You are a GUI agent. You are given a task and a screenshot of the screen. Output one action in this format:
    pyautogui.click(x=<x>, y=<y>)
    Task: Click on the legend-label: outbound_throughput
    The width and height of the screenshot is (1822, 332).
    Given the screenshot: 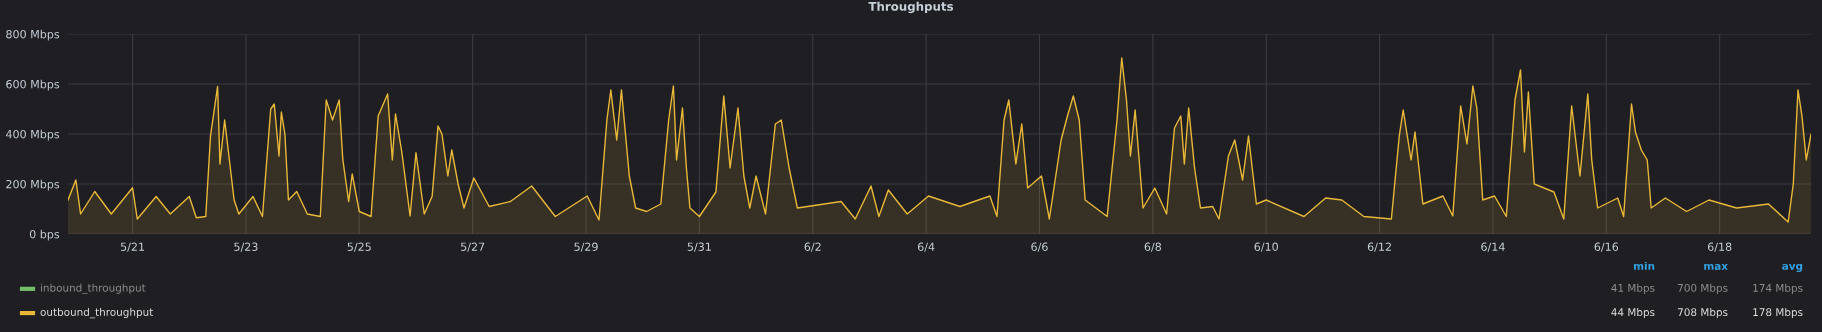 What is the action you would take?
    pyautogui.click(x=97, y=313)
    